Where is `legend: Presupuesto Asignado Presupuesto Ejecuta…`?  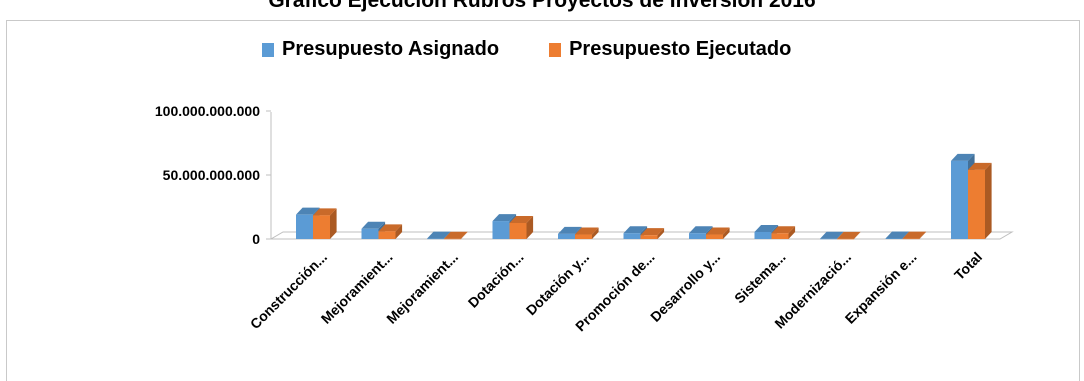 legend: Presupuesto Asignado Presupuesto Ejecuta… is located at coordinates (526, 49).